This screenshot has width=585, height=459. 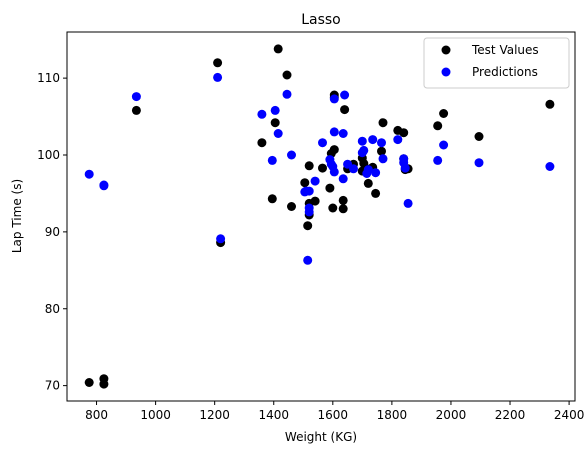 What do you see at coordinates (333, 415) in the screenshot?
I see `x-tick-label: 1600` at bounding box center [333, 415].